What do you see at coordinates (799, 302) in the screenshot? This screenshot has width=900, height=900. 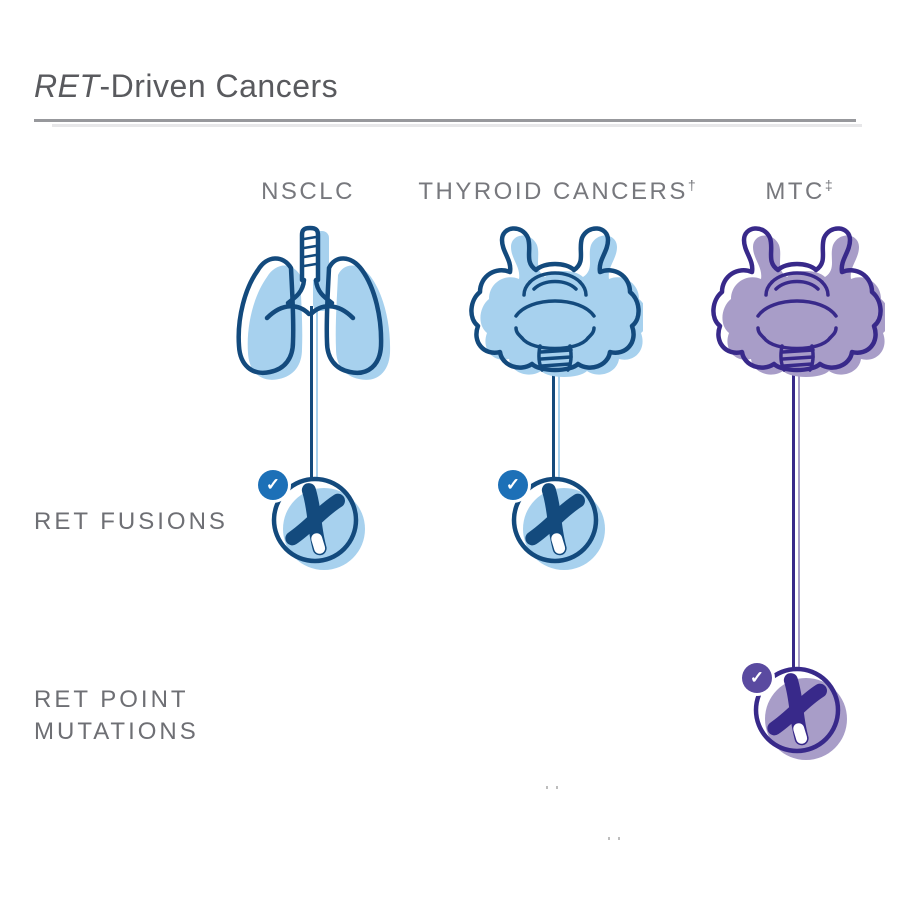 I see `thyroid-icon-mtc` at bounding box center [799, 302].